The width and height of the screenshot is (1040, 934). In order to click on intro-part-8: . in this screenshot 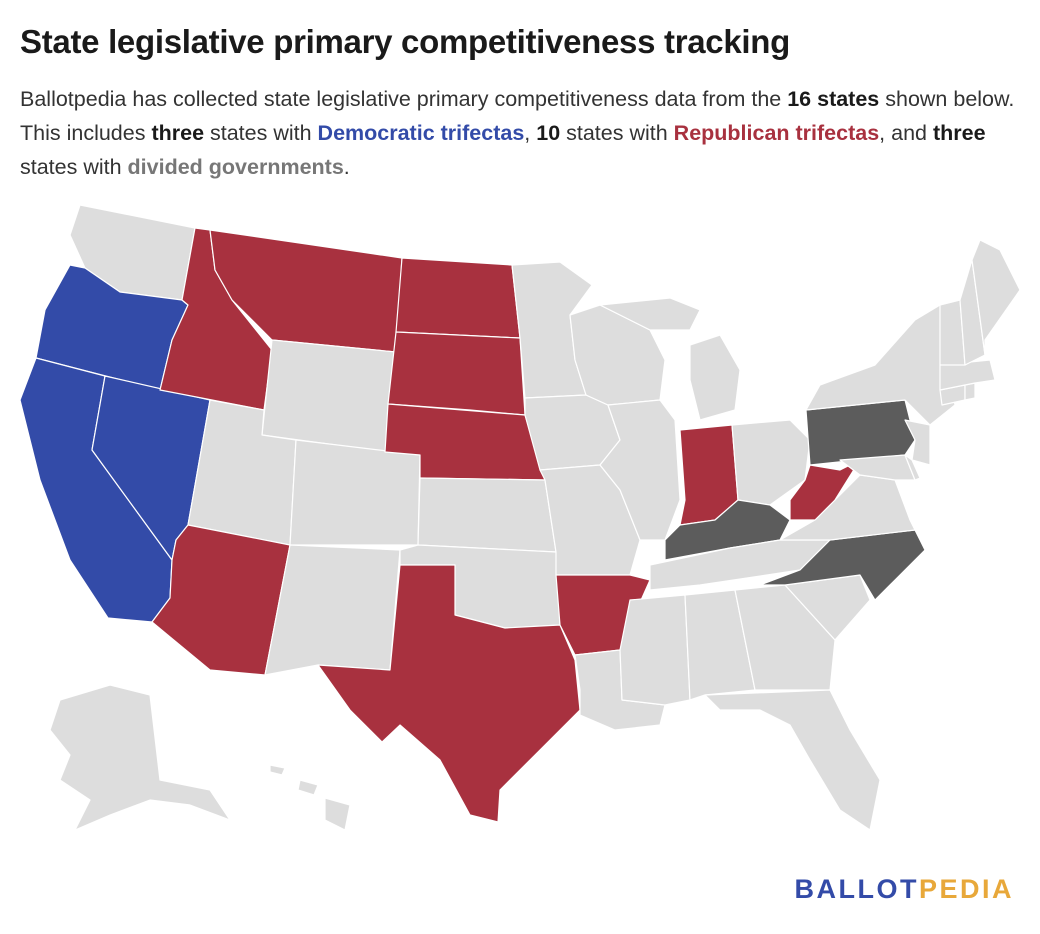, I will do `click(346, 167)`.